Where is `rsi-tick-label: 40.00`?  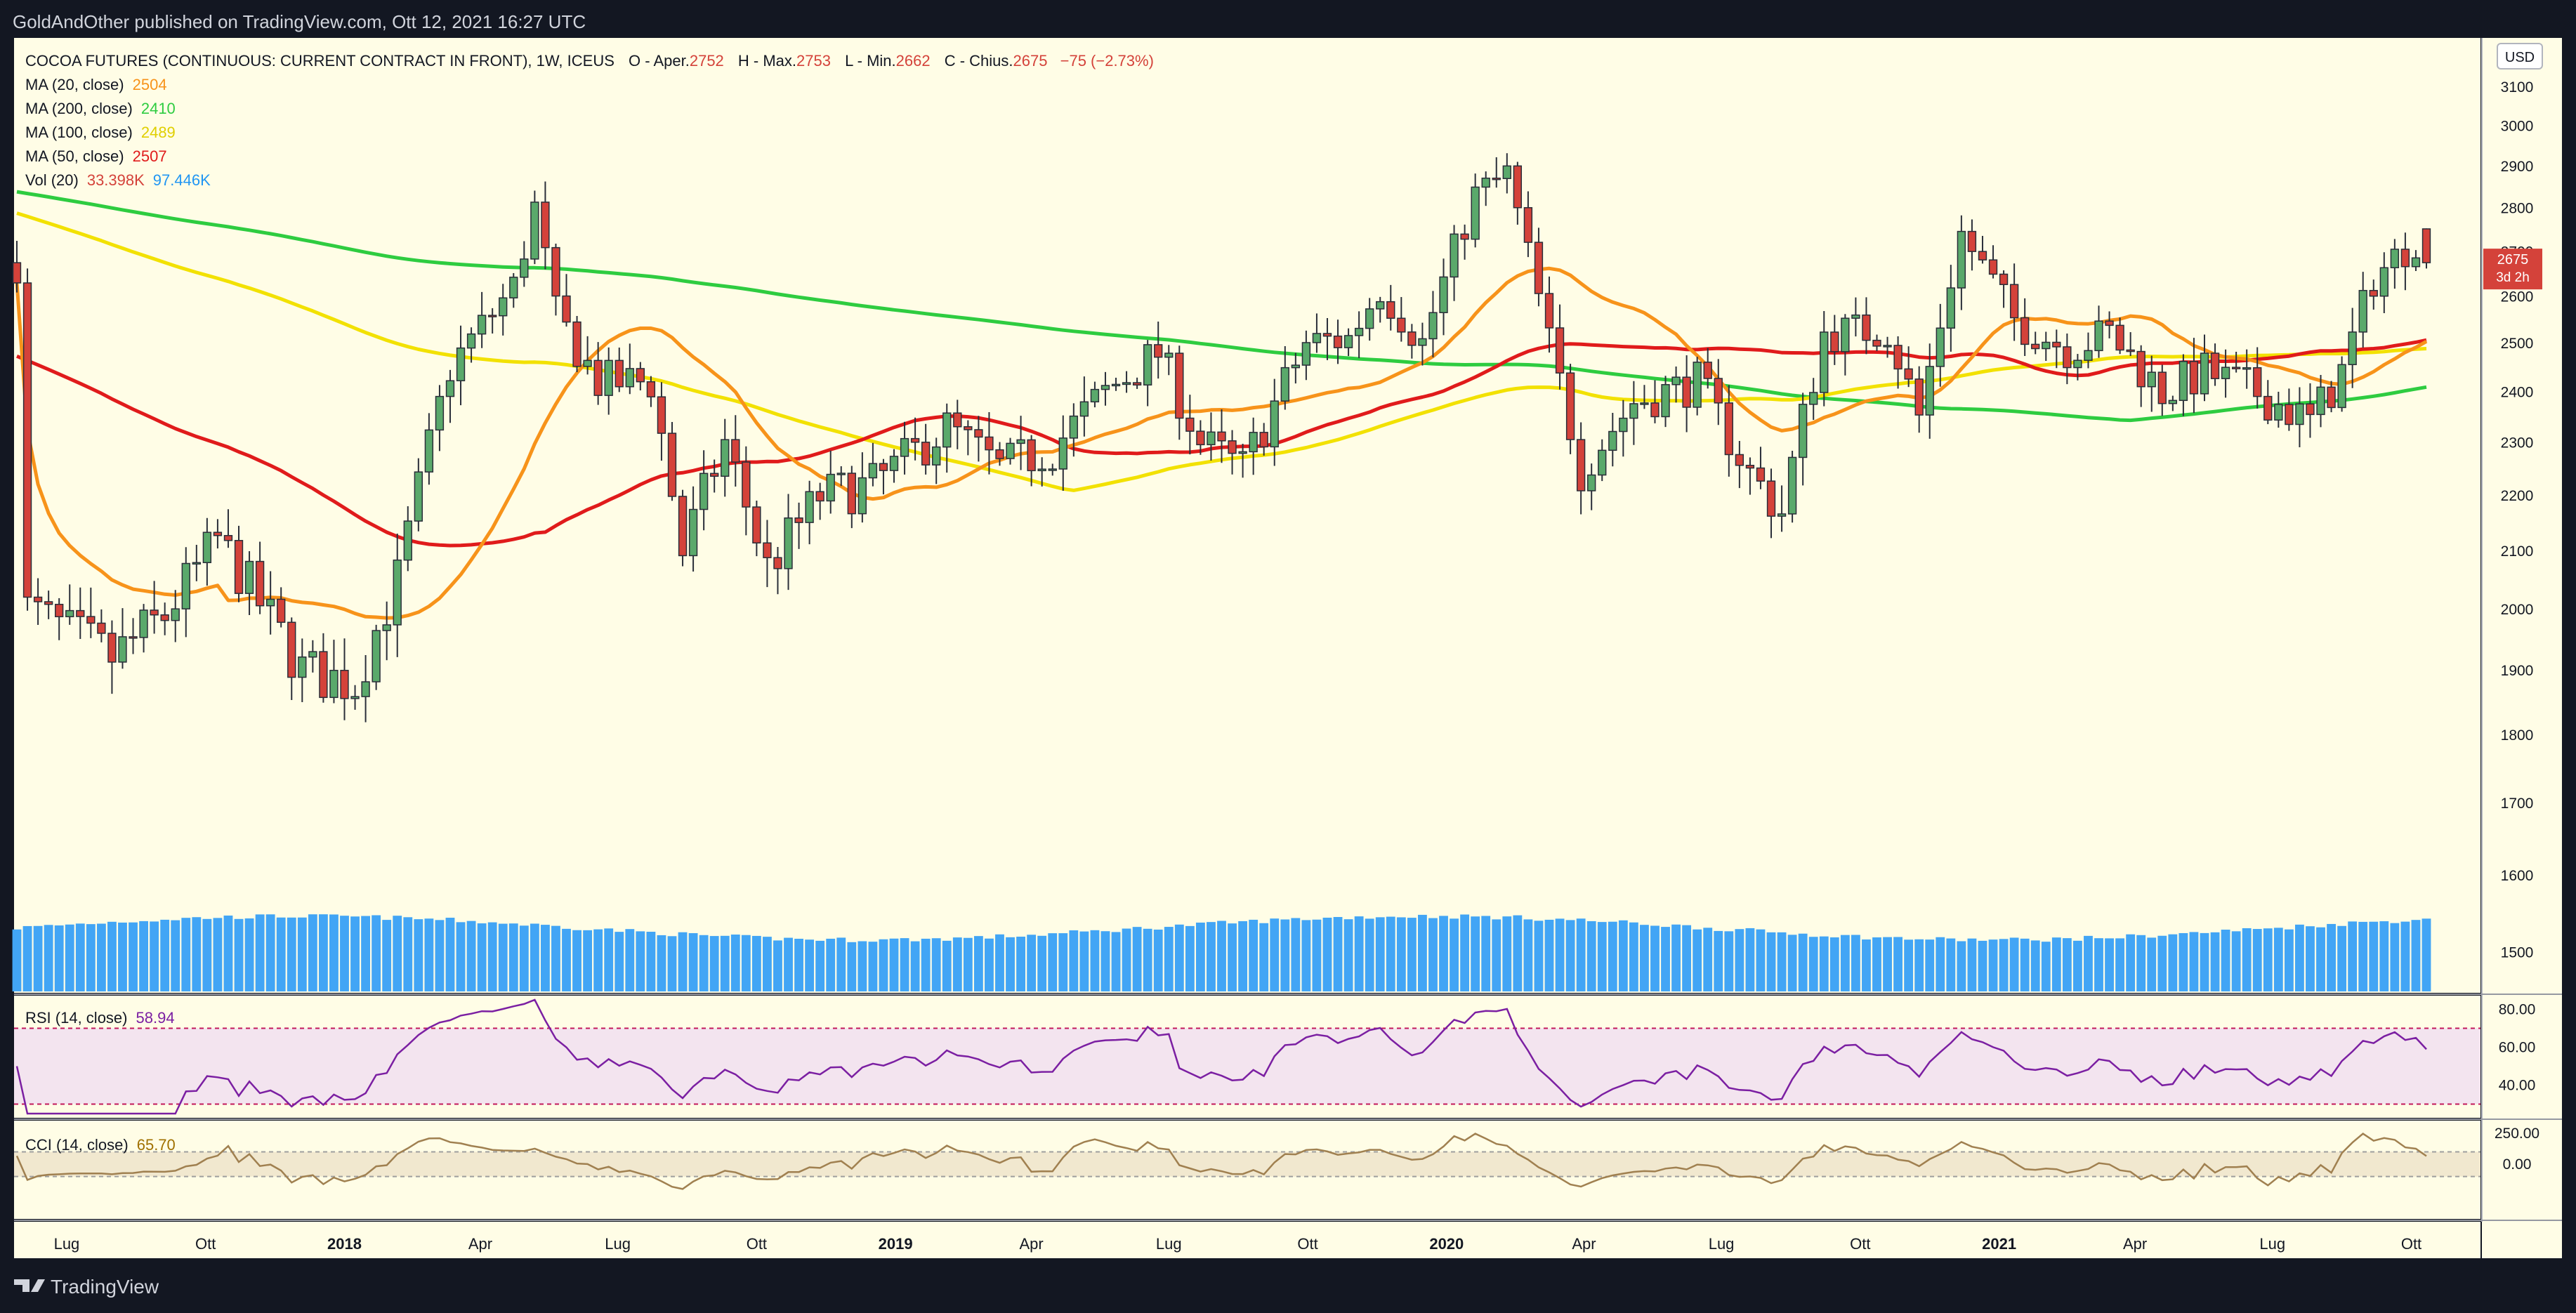
rsi-tick-label: 40.00 is located at coordinates (2517, 1086).